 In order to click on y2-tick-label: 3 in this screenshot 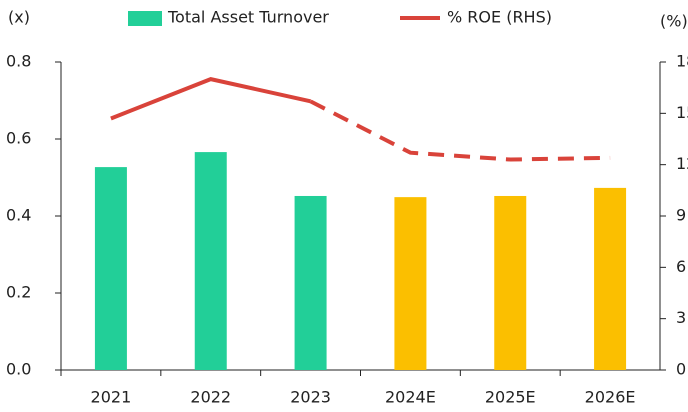, I will do `click(681, 317)`.